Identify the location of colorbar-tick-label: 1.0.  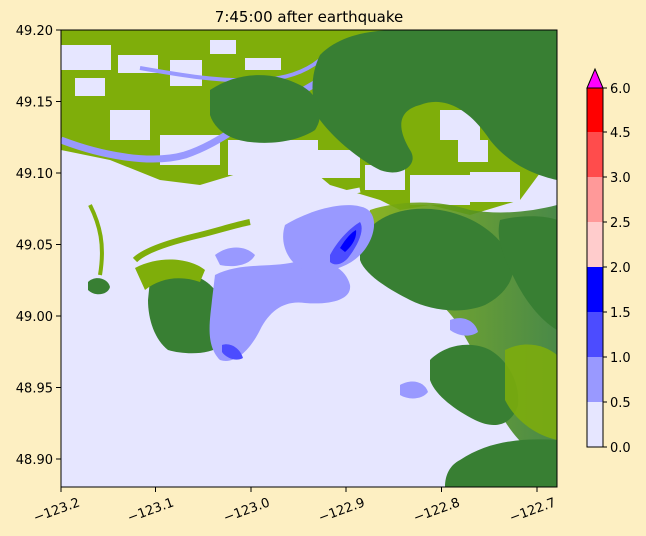
(620, 358).